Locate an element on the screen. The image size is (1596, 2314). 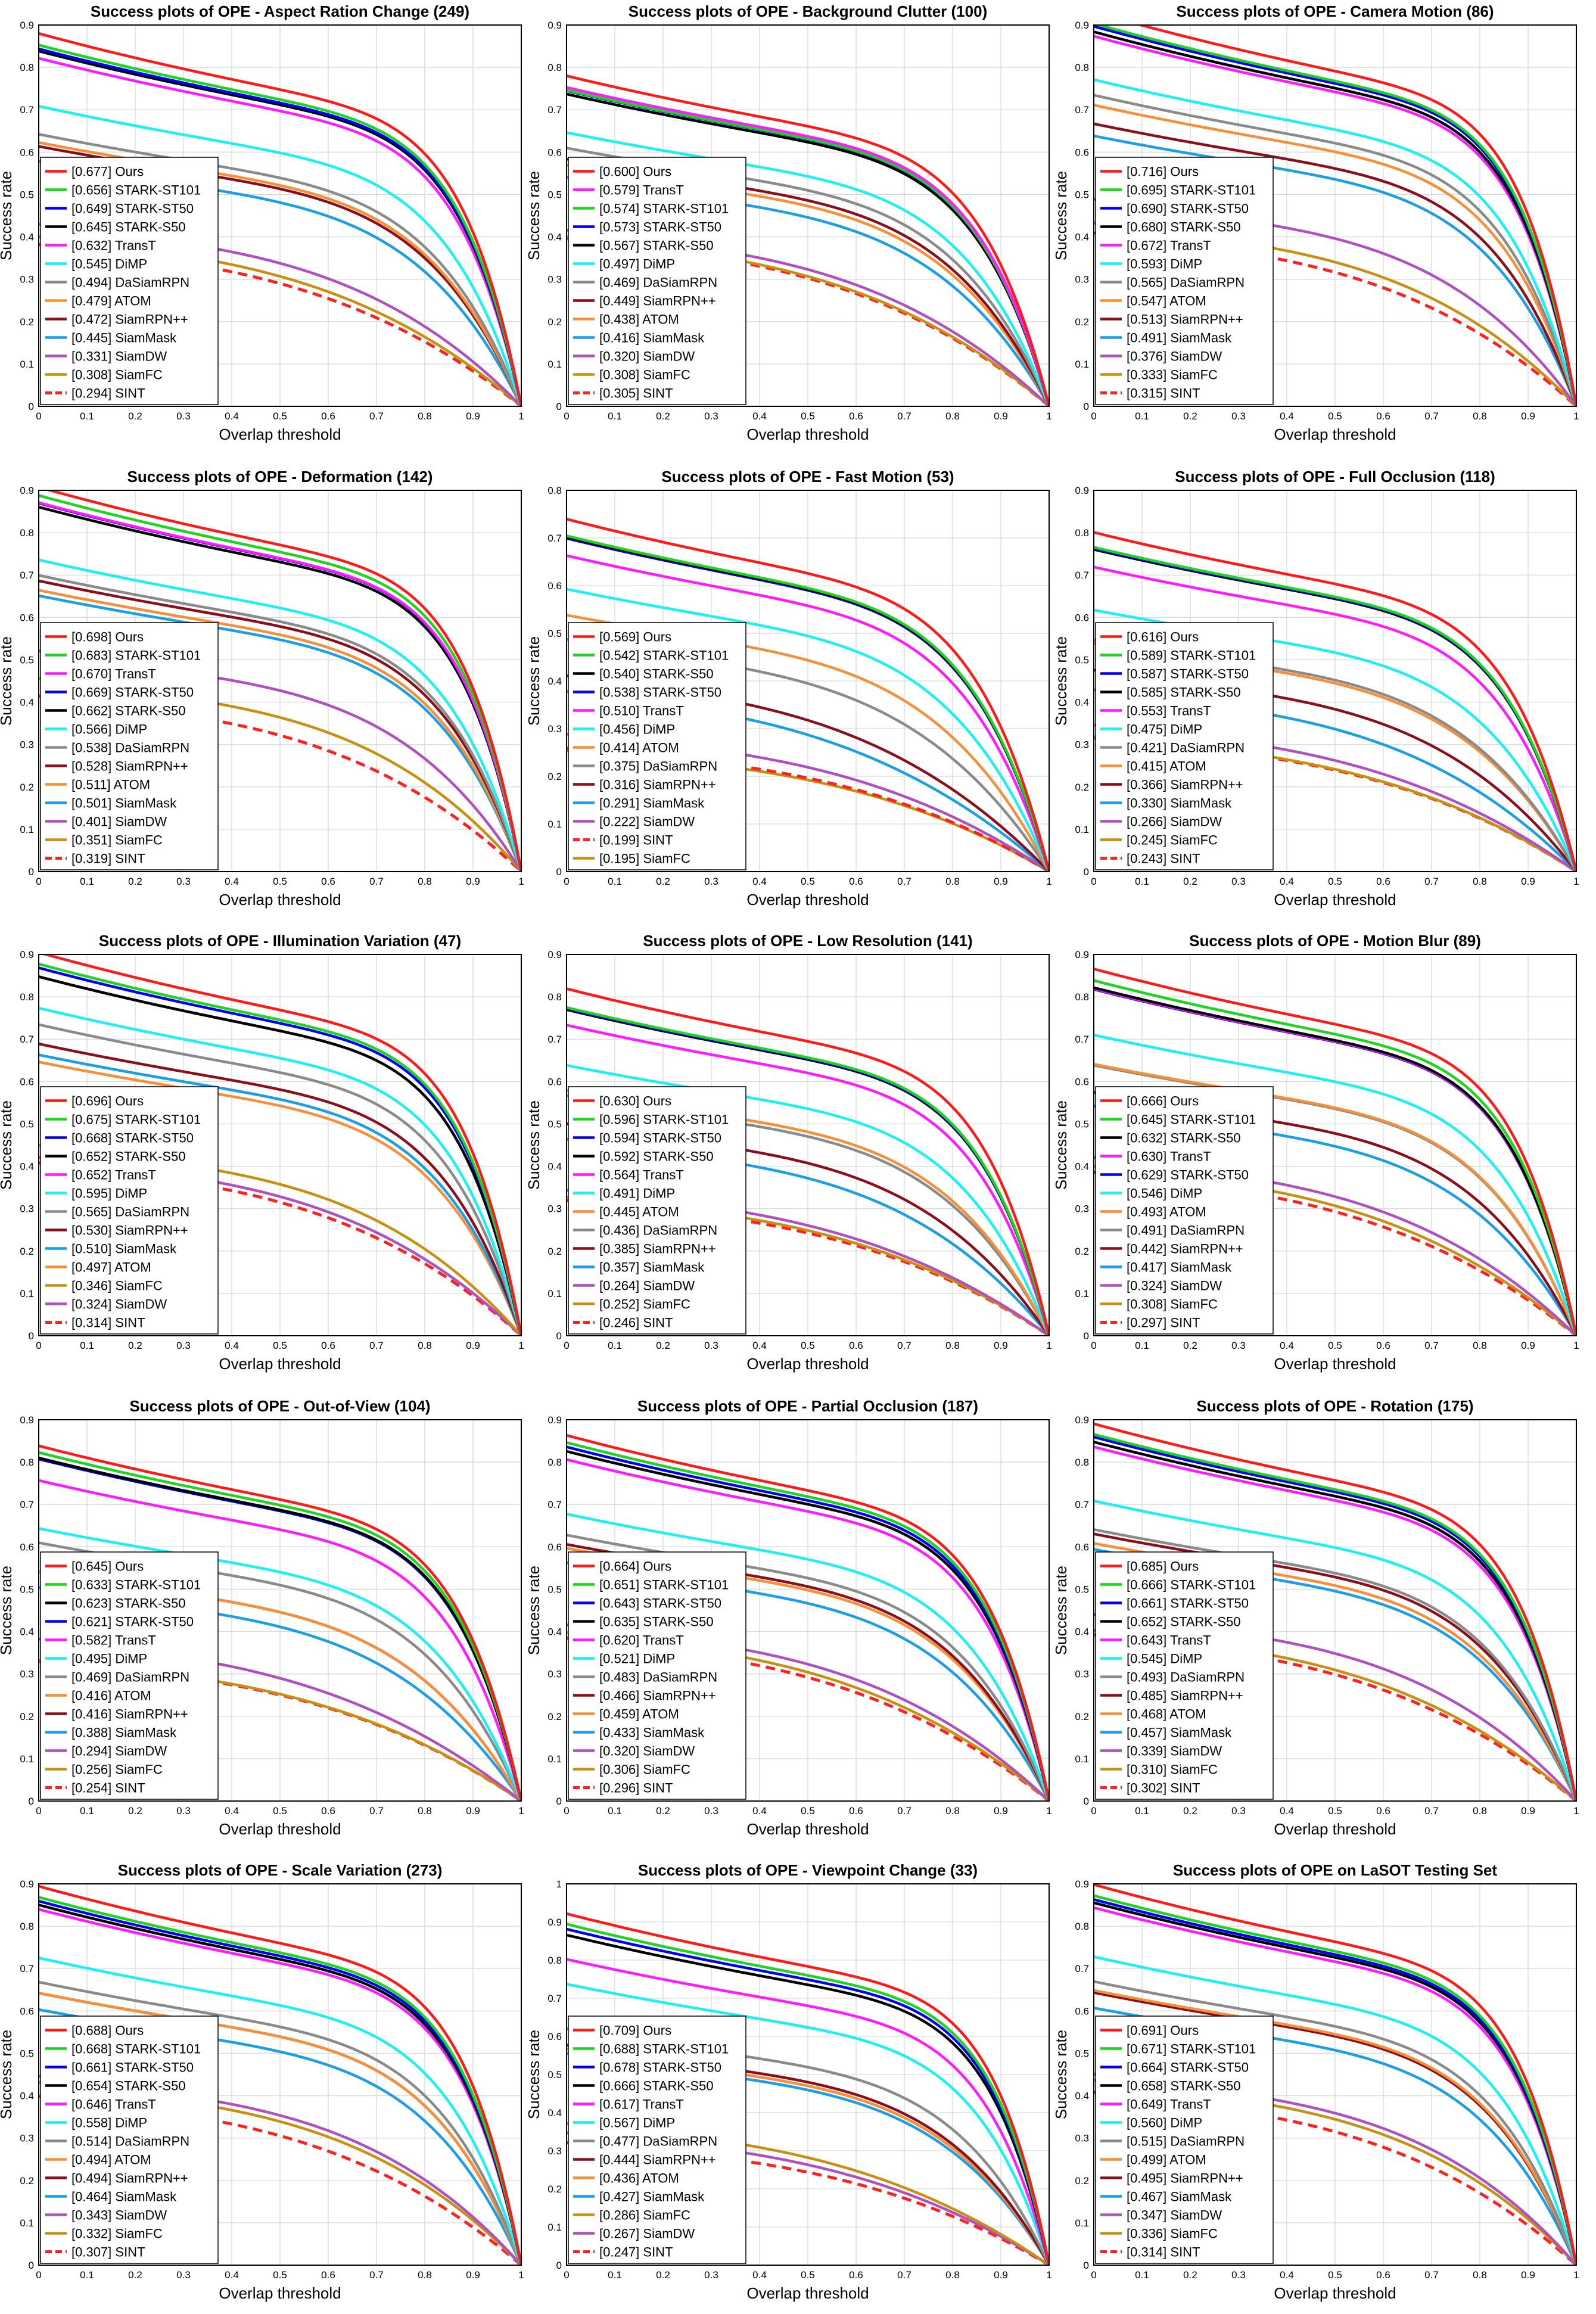
legend-label: [0.632] STARK-S50 is located at coordinates (1184, 1138).